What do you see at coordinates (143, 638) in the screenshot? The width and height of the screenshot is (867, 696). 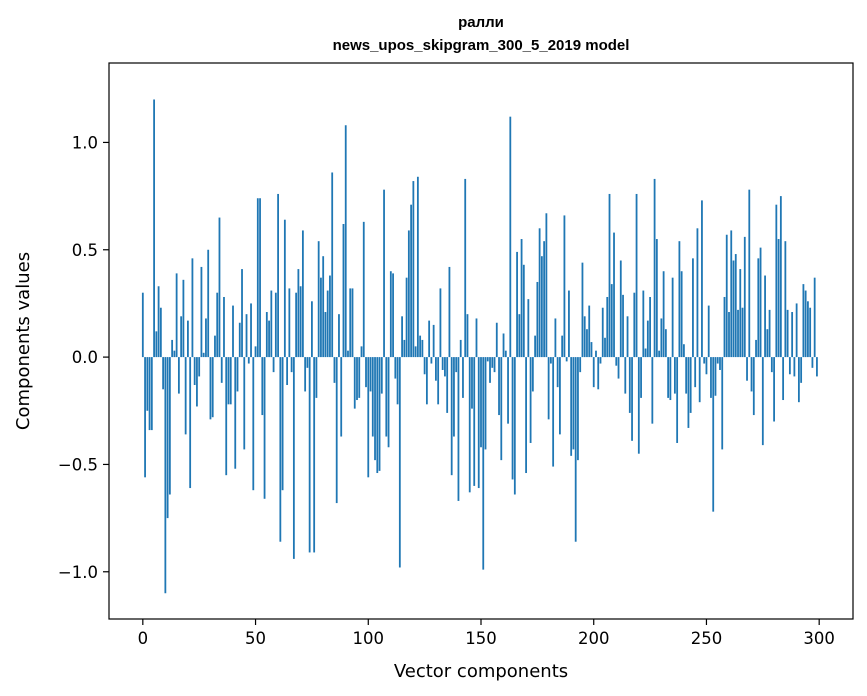 I see `x-tick-label: 0` at bounding box center [143, 638].